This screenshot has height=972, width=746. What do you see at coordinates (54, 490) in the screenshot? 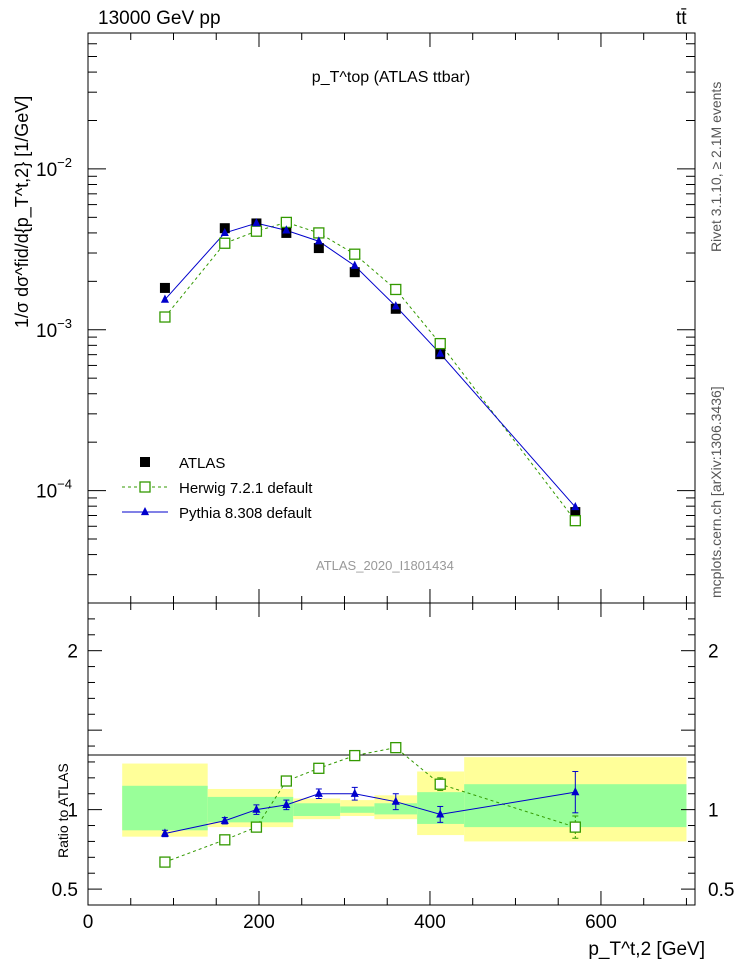
I see `y-tick-label: 10⁻⁴` at bounding box center [54, 490].